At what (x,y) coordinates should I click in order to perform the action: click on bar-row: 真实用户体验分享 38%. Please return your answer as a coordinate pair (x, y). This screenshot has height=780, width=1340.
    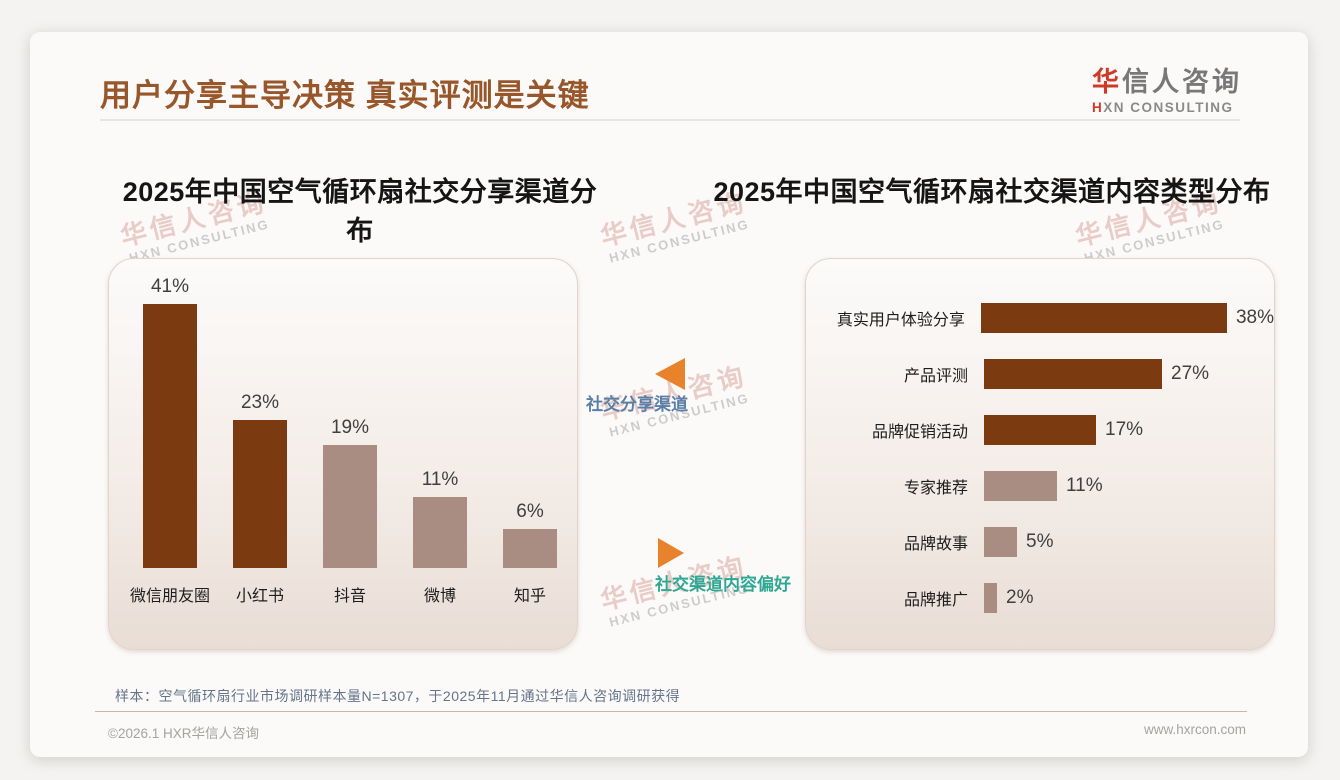
    Looking at the image, I should click on (1040, 318).